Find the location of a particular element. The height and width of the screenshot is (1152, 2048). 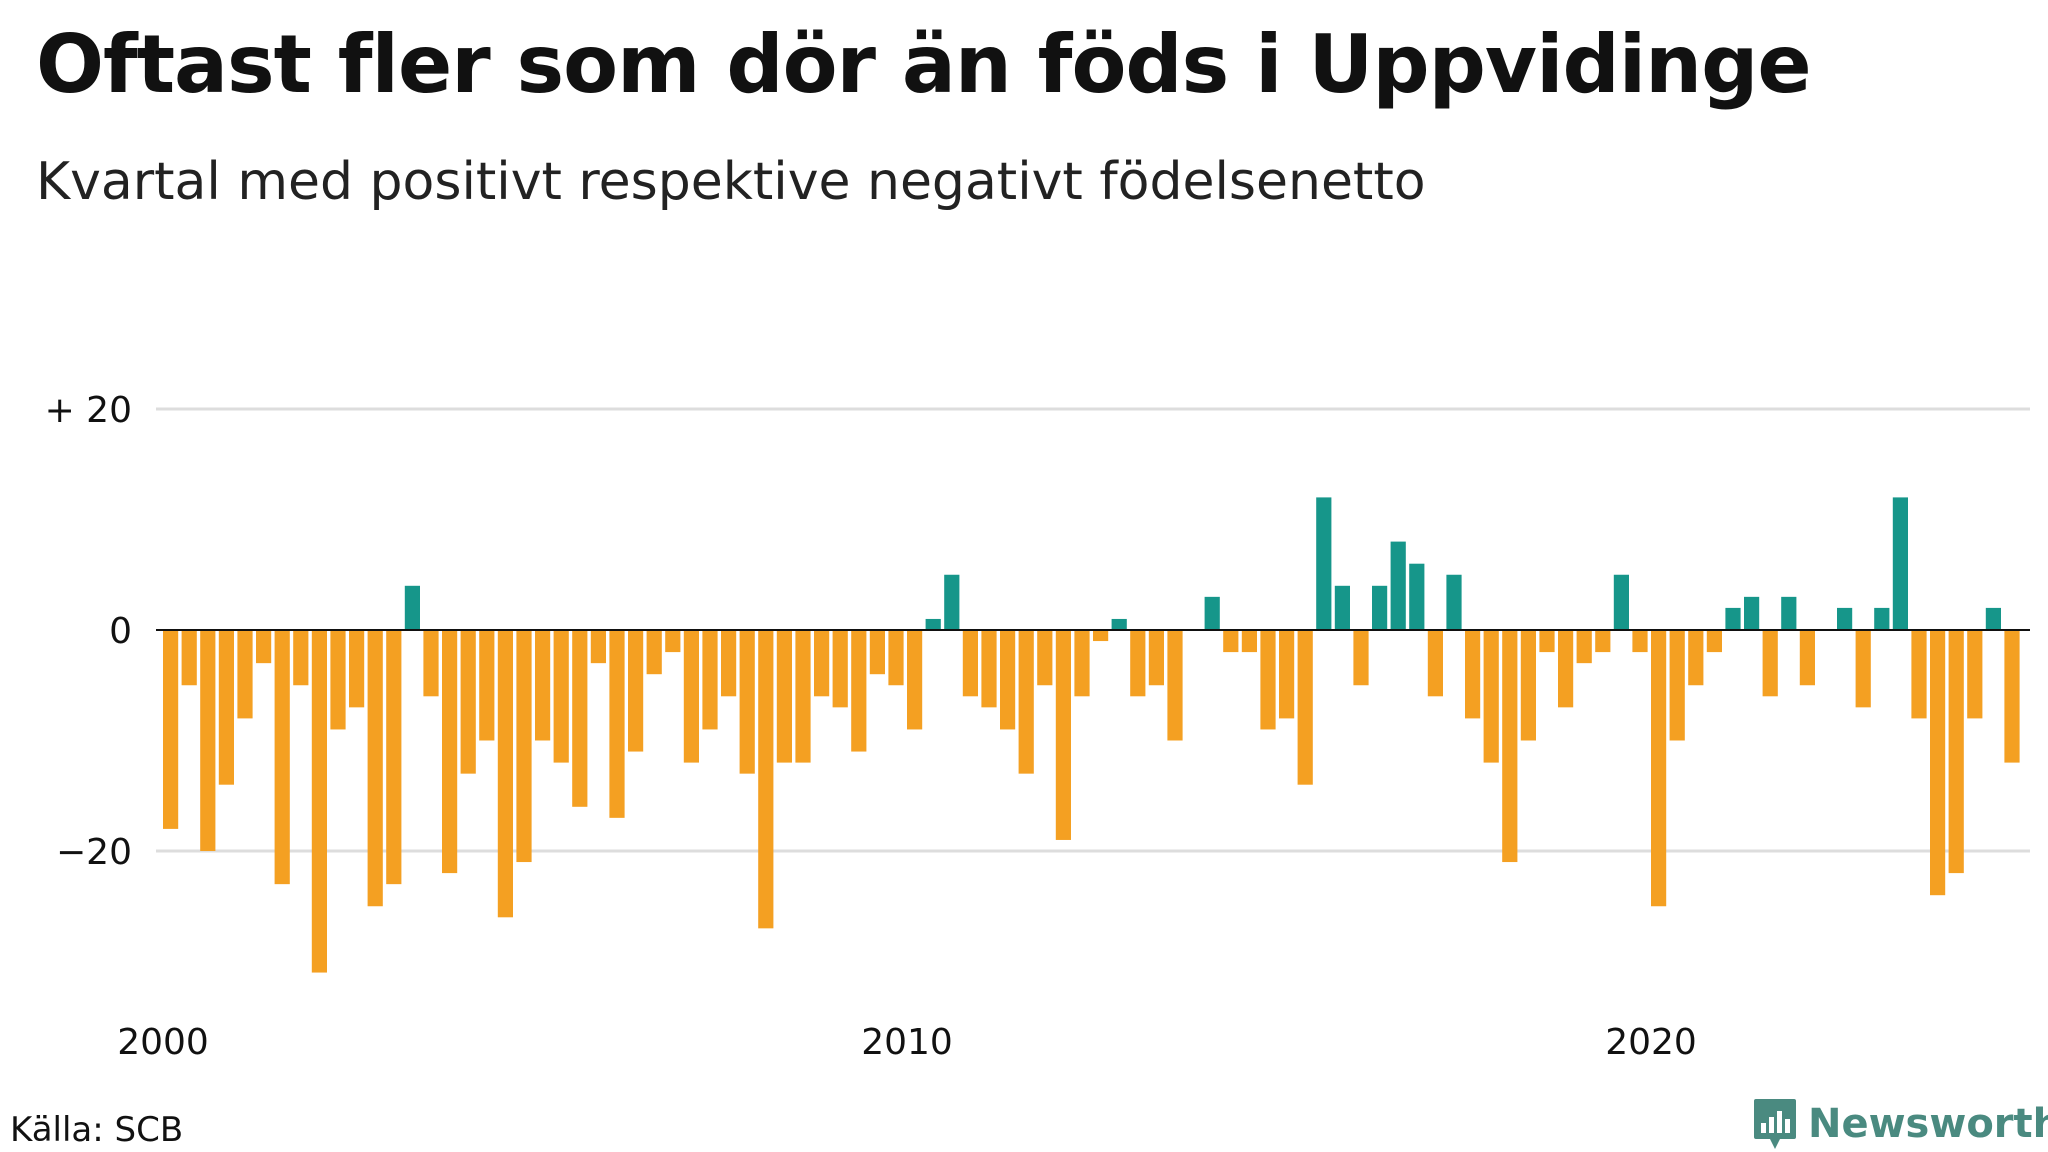

bar-q3 is located at coordinates (226, 707).